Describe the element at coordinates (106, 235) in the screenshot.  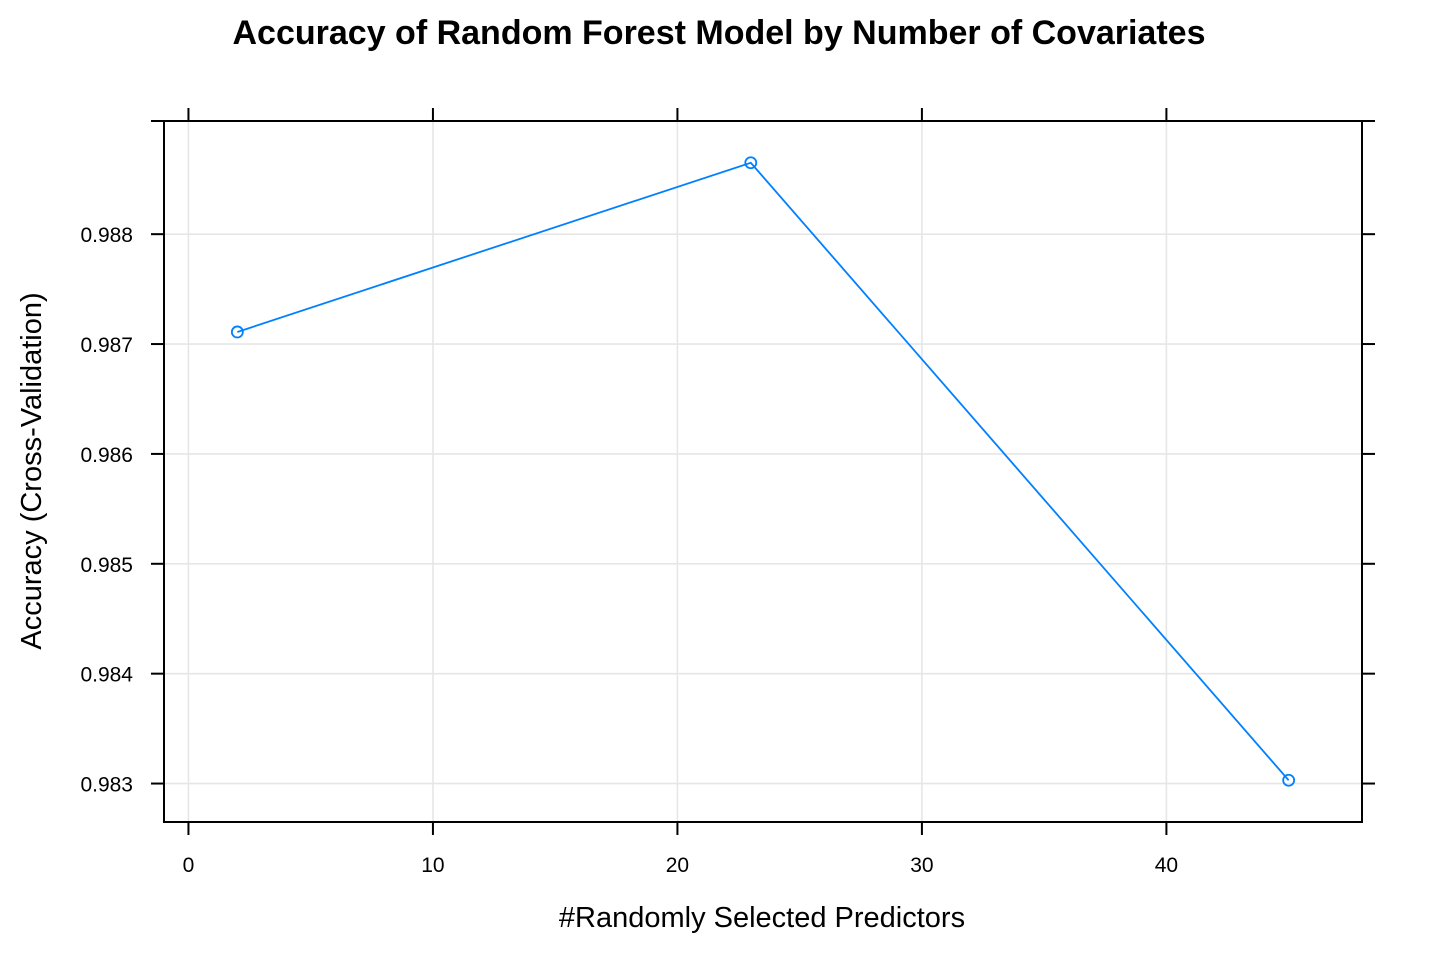
I see `y-tick-label: 0.988` at that location.